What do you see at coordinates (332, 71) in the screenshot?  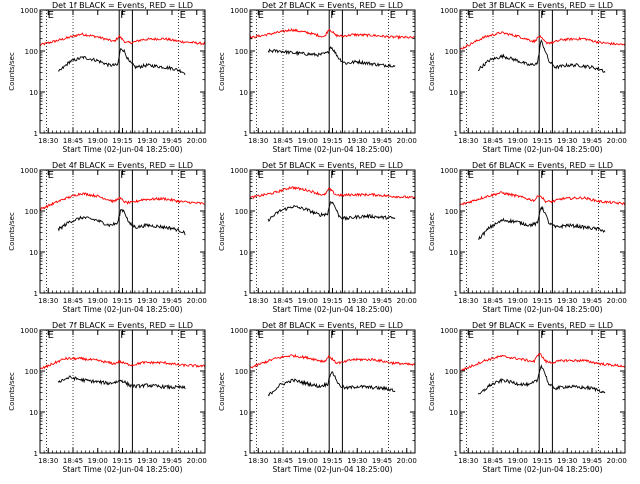 I see `plot-frame` at bounding box center [332, 71].